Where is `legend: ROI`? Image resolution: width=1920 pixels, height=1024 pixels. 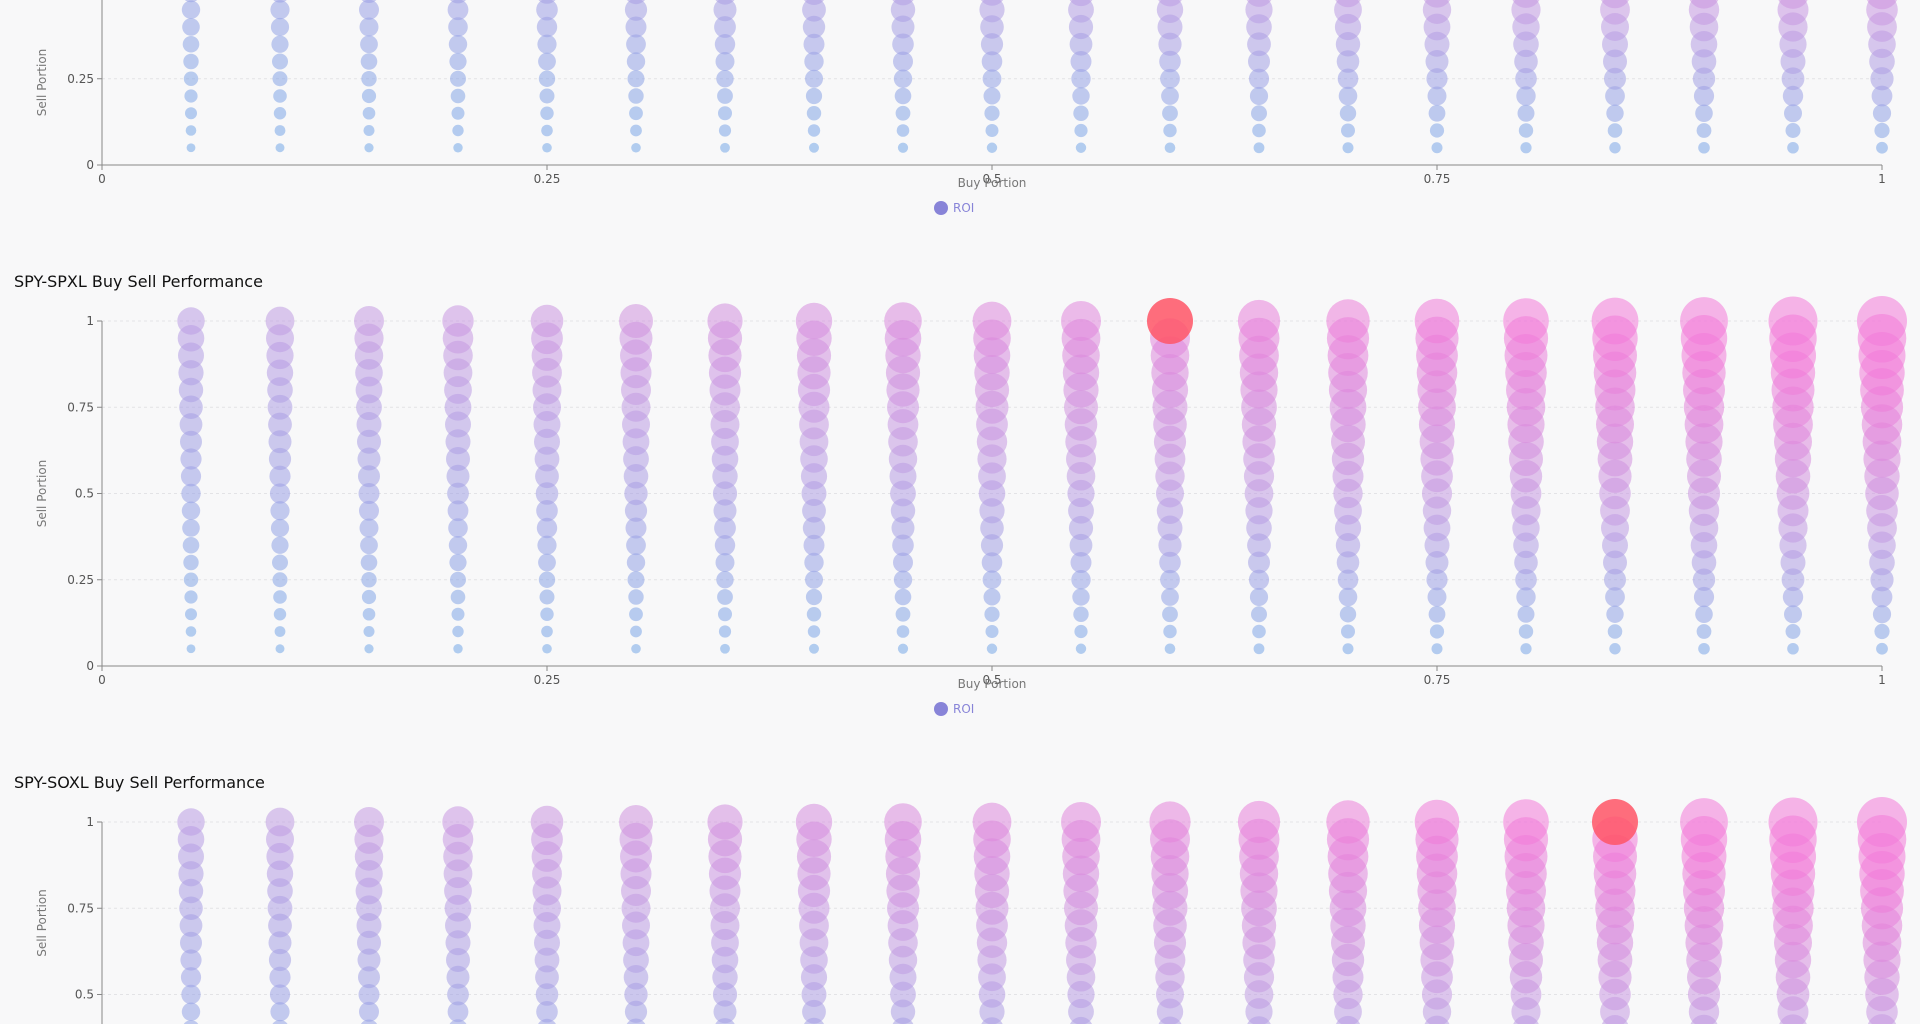 legend: ROI is located at coordinates (954, 208).